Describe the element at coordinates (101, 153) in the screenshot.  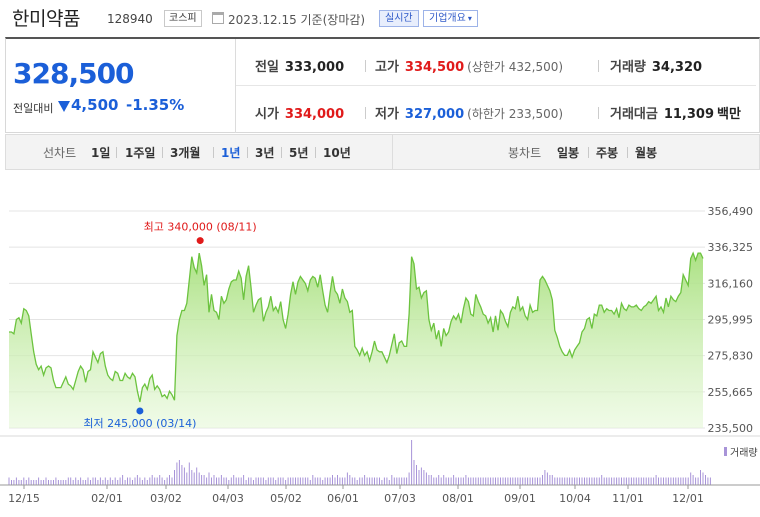
I see `period-1d: 1일` at that location.